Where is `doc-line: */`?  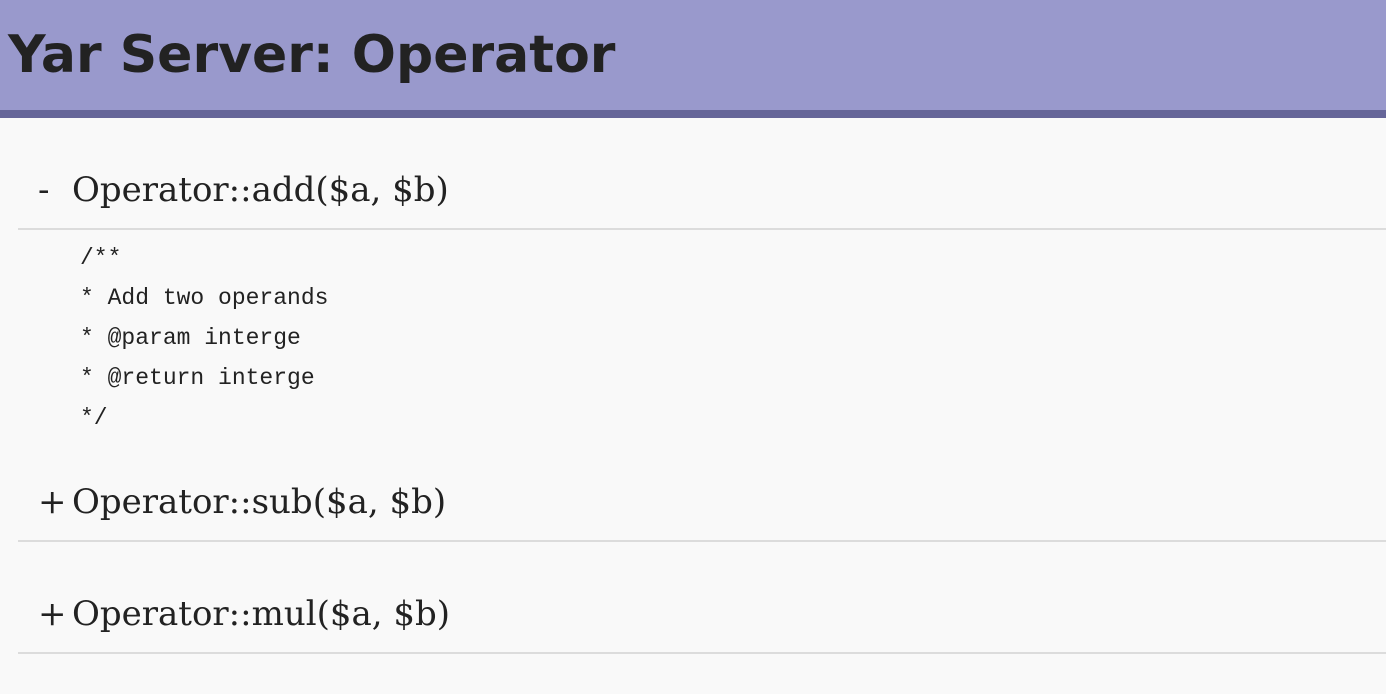
doc-line: */ is located at coordinates (94, 418).